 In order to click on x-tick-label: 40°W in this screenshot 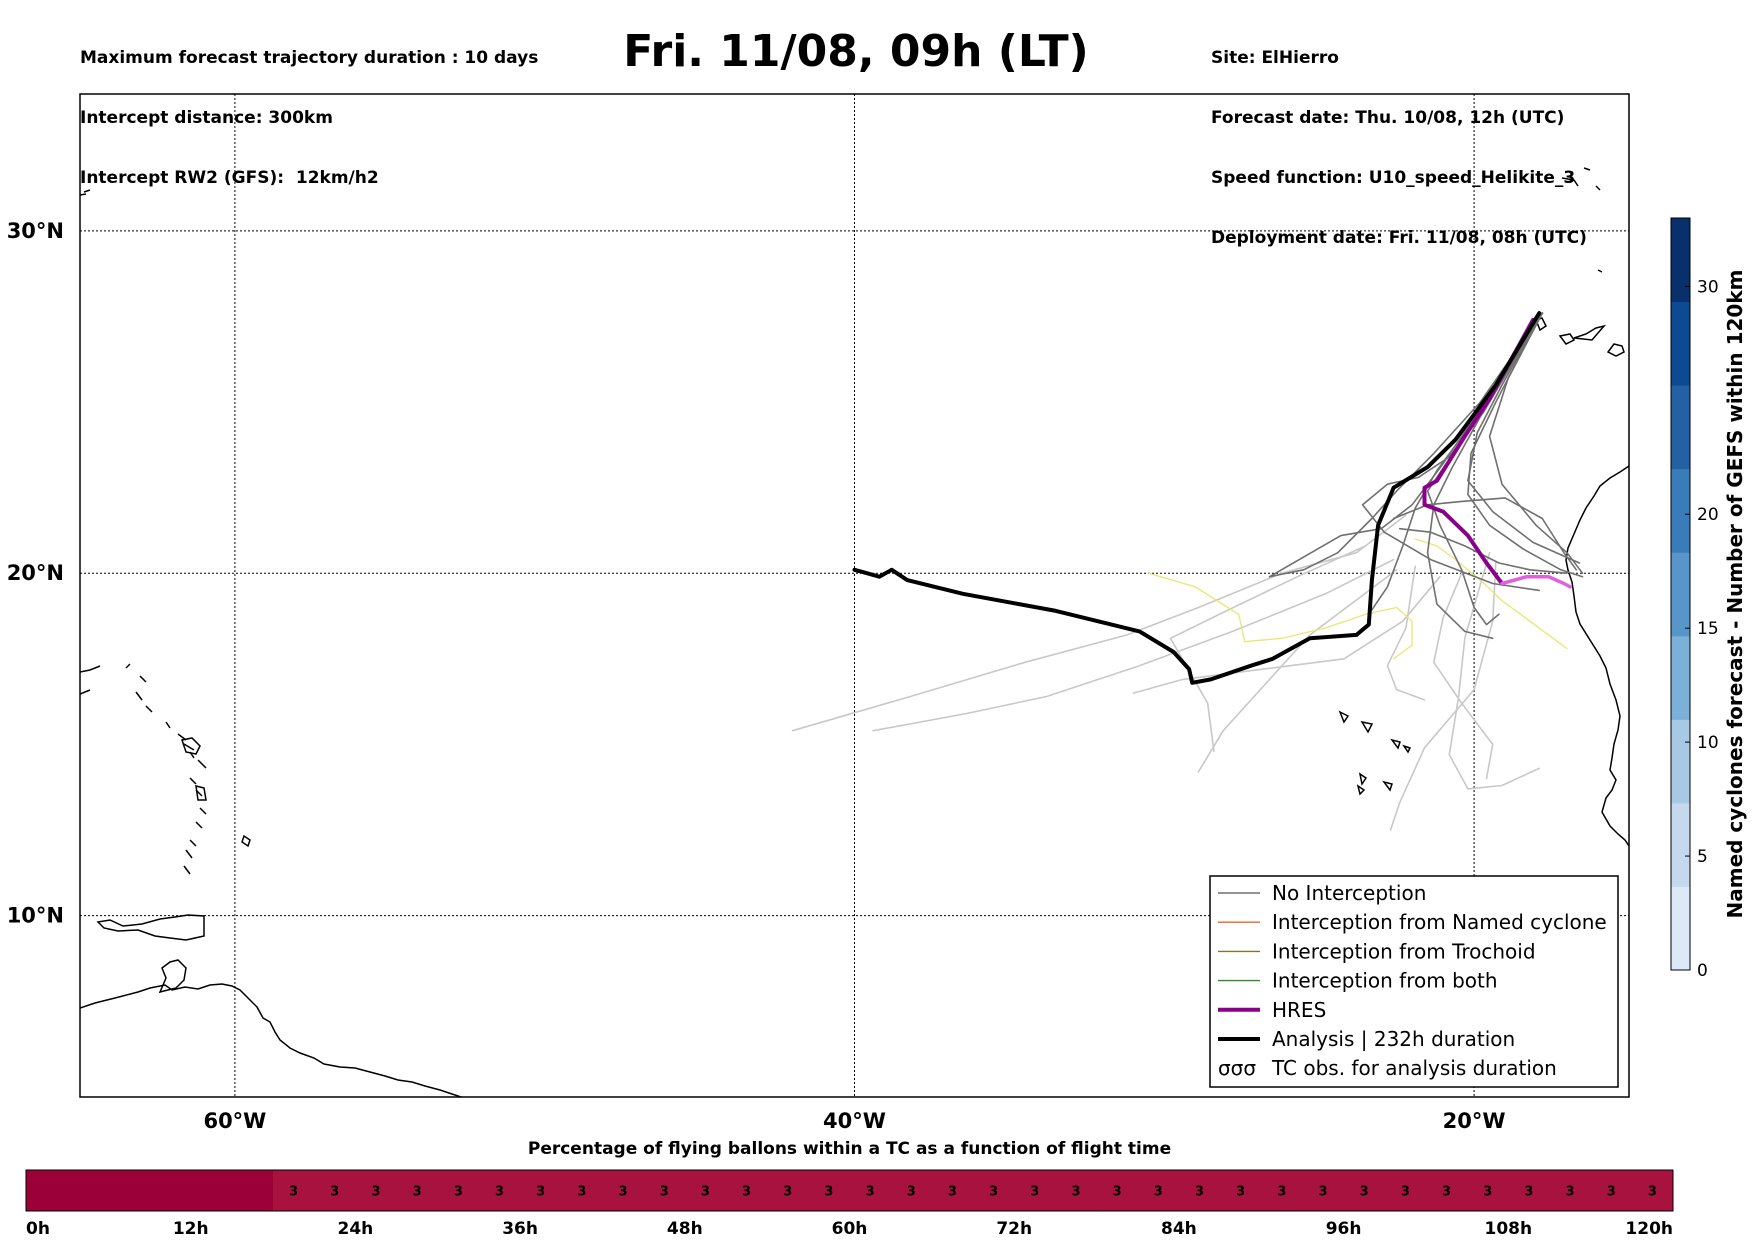, I will do `click(854, 1121)`.